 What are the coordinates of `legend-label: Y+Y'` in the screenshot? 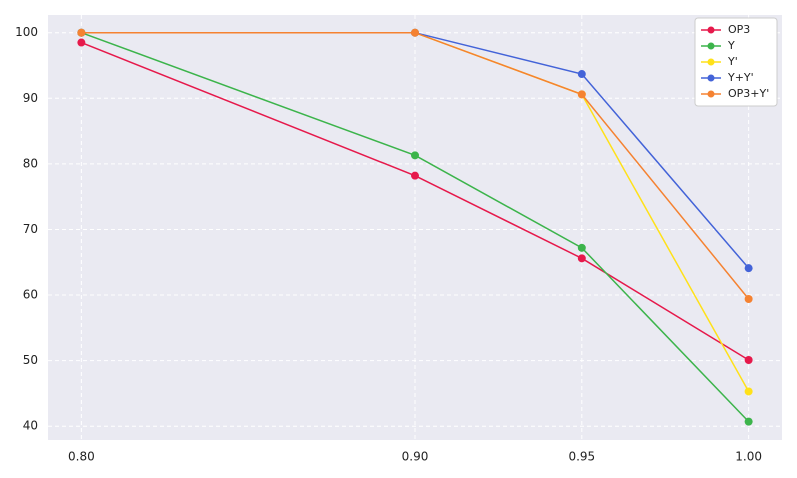 It's located at (740, 77).